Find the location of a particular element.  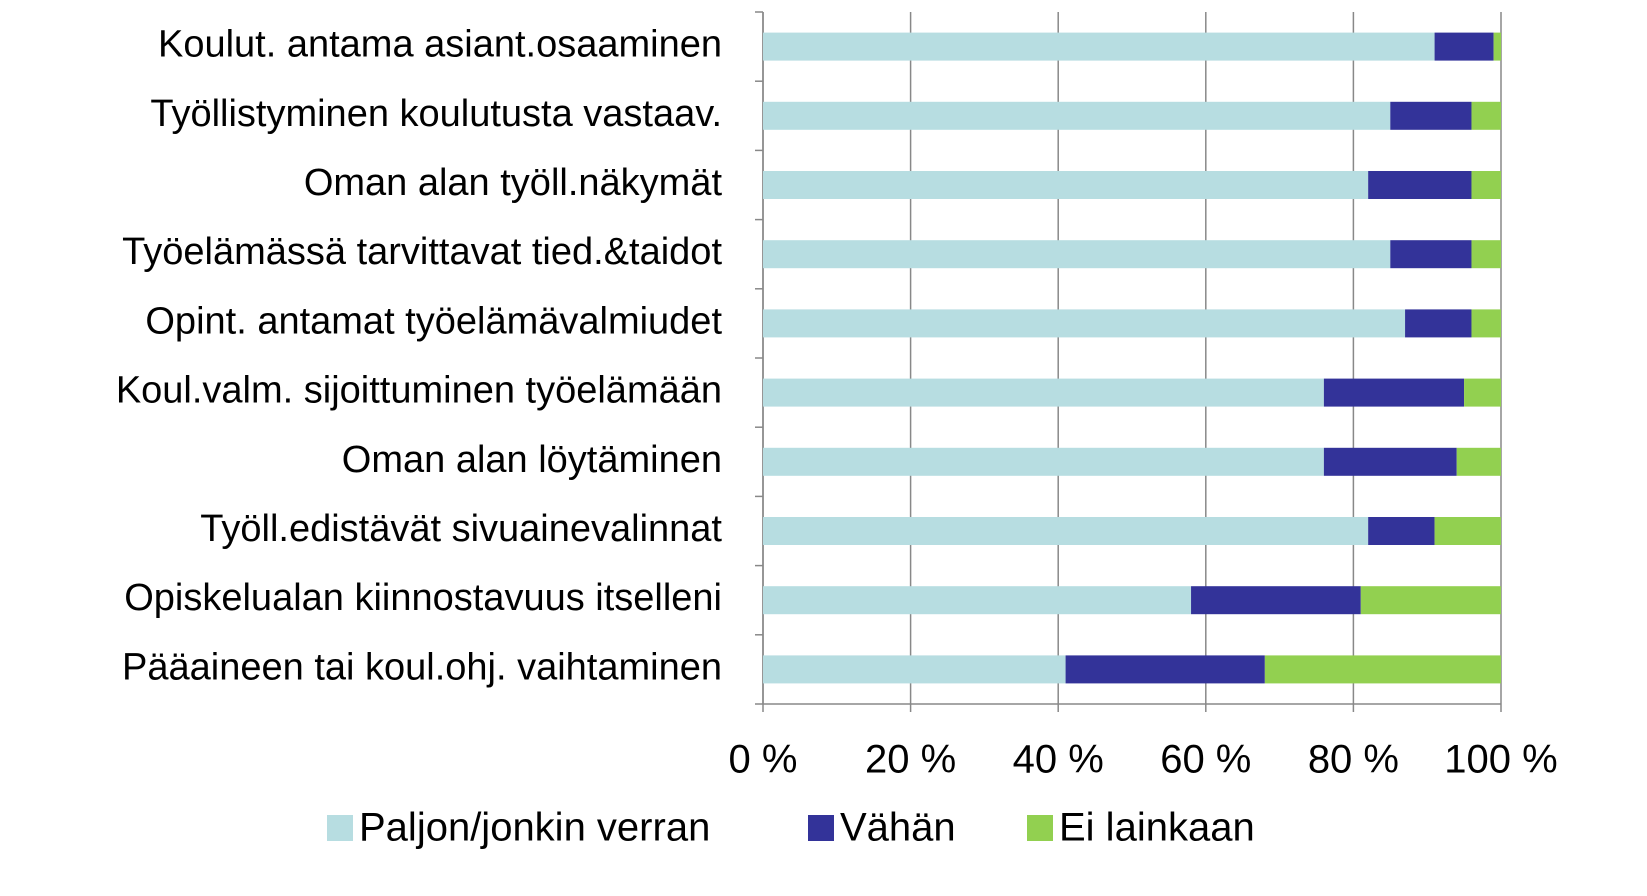

y-tick-label: Työelämässä tarvittavat tied.&taidot is located at coordinates (422, 252).